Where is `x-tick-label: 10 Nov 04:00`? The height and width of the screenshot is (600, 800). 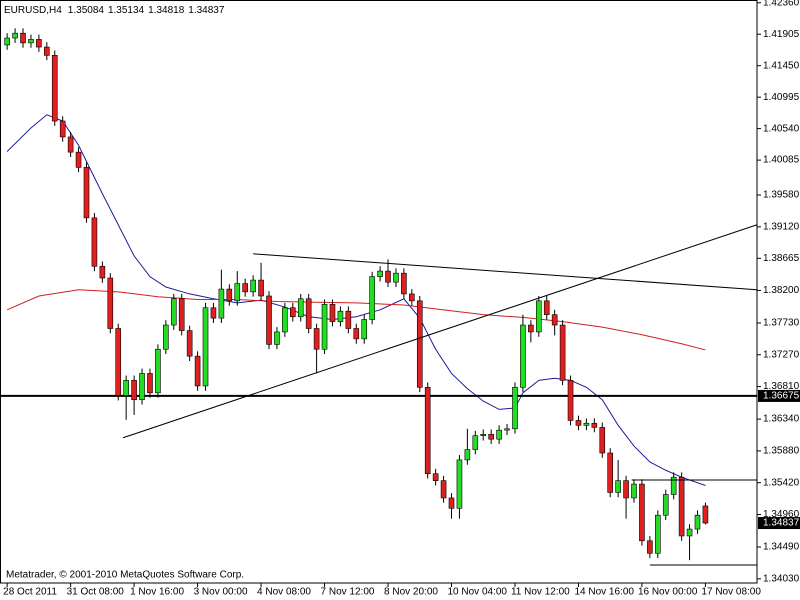
x-tick-label: 10 Nov 04:00 is located at coordinates (478, 592).